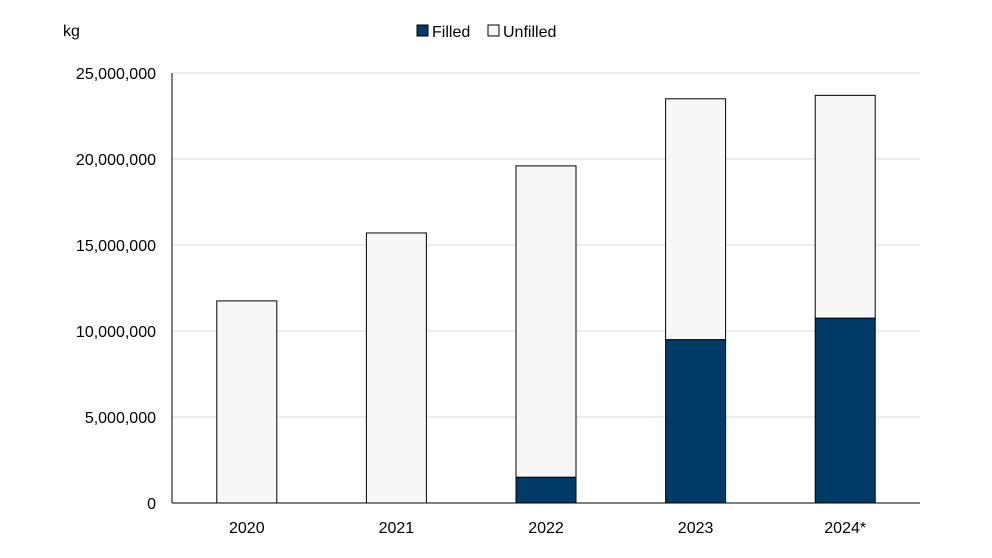 This screenshot has height=558, width=992. I want to click on x-axis-tick-labels: 2020 2021 2022 2023 2024*, so click(547, 528).